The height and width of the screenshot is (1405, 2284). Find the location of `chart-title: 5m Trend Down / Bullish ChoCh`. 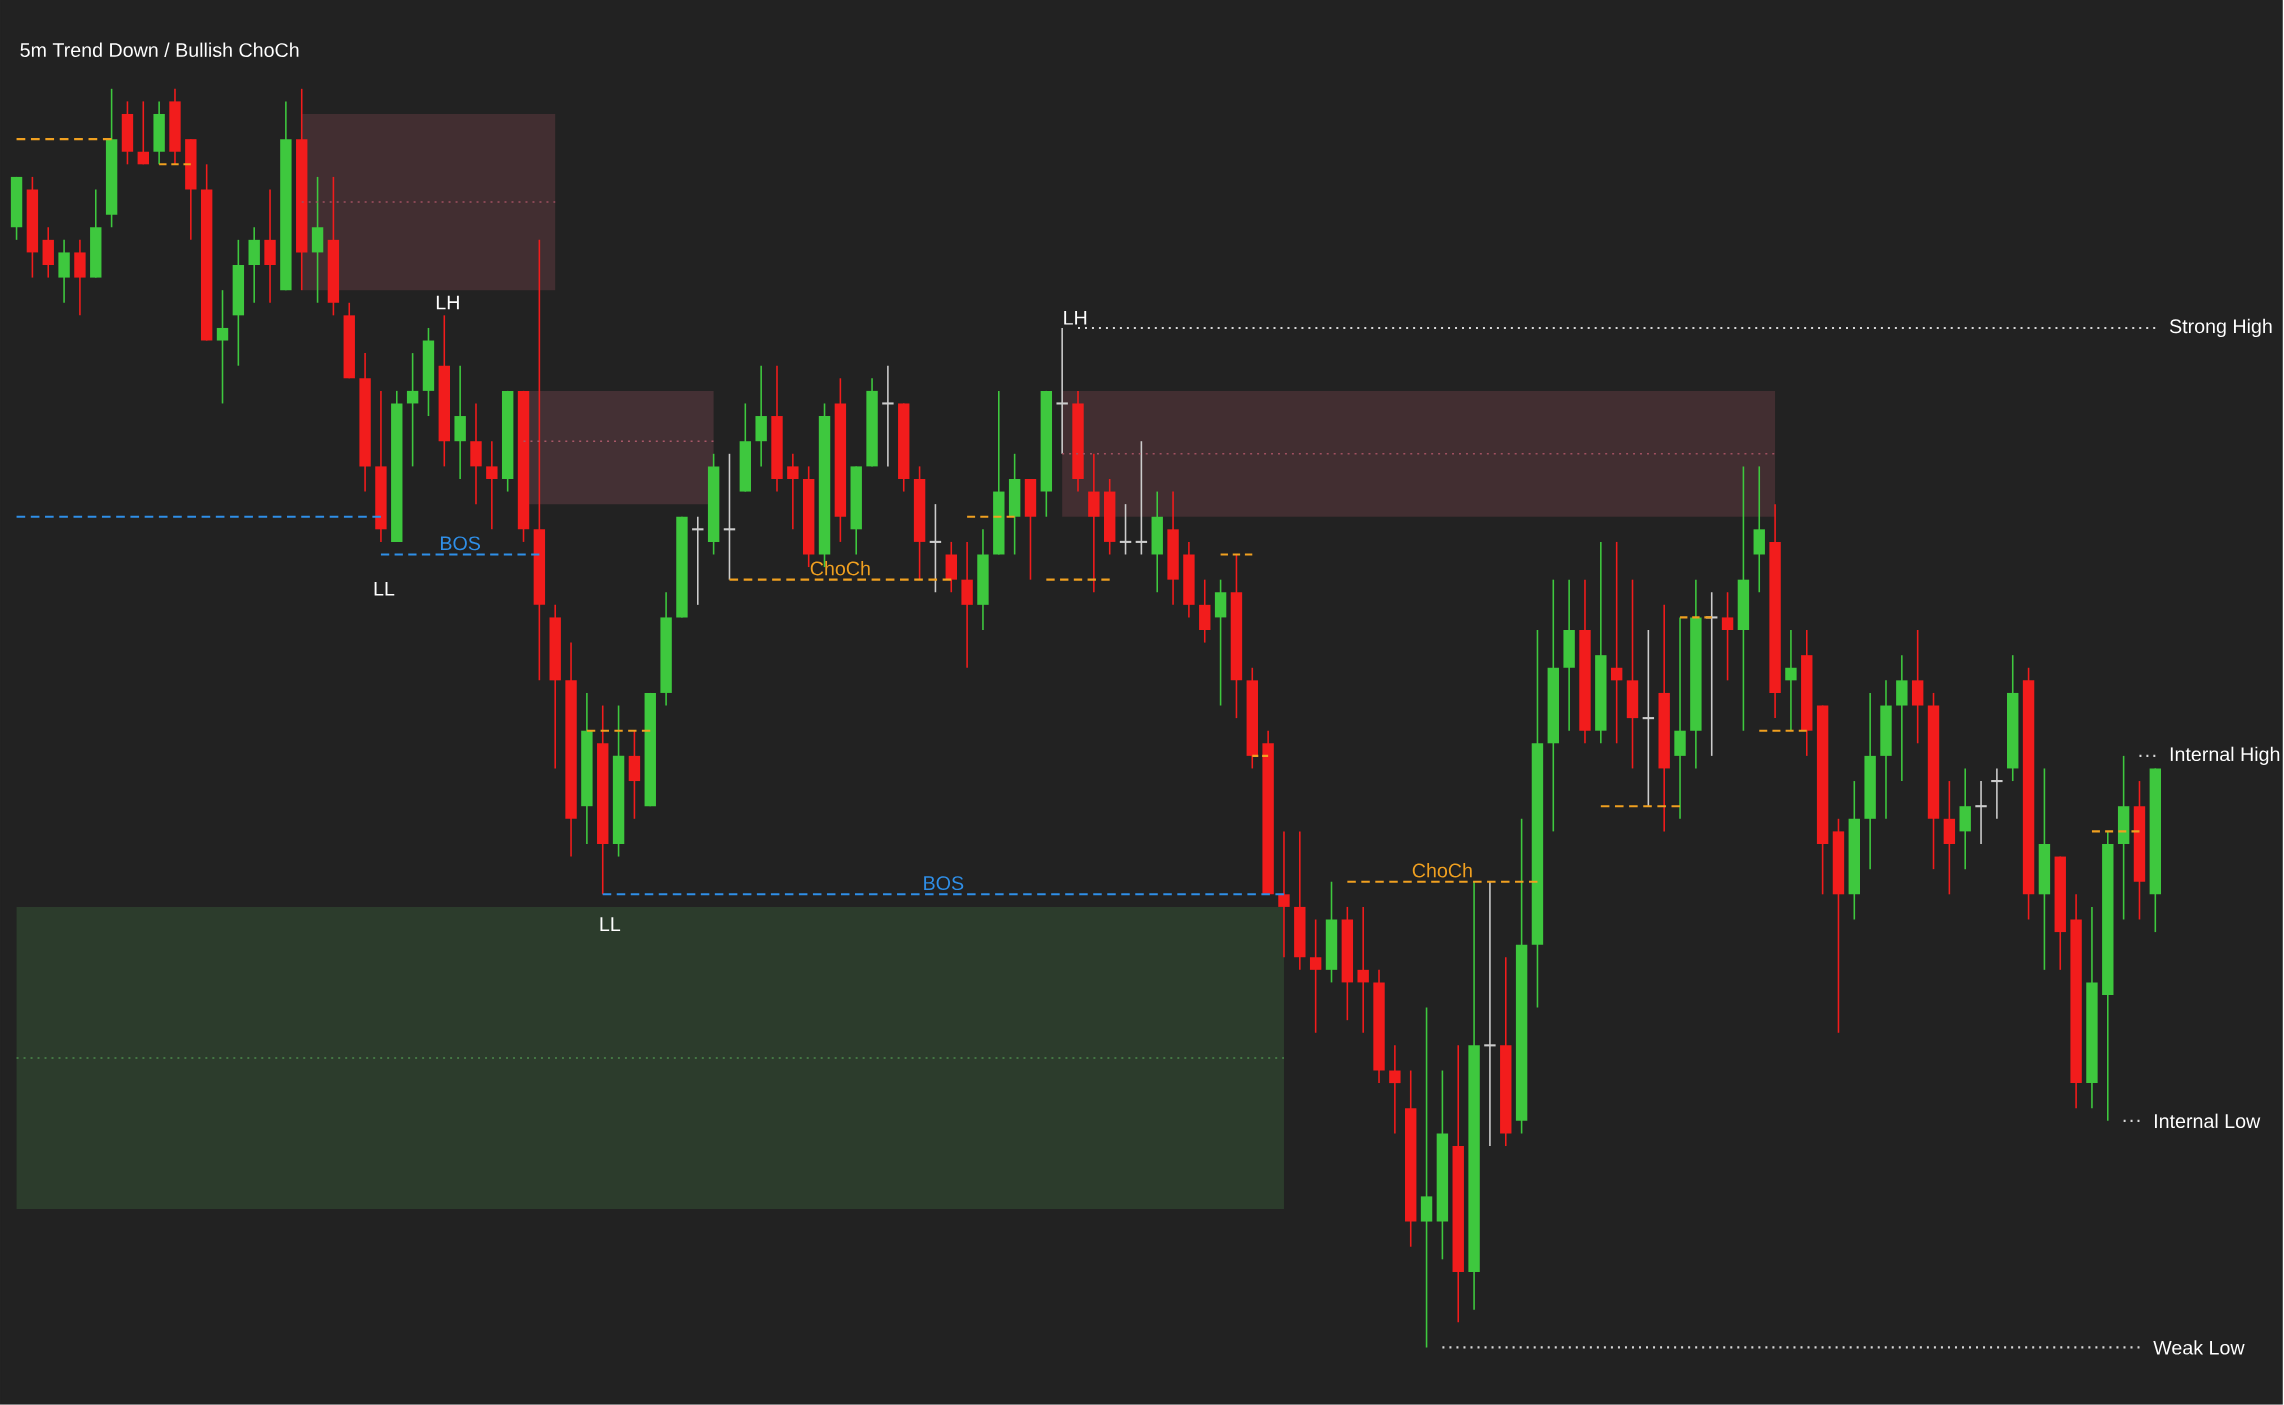

chart-title: 5m Trend Down / Bullish ChoCh is located at coordinates (159, 50).